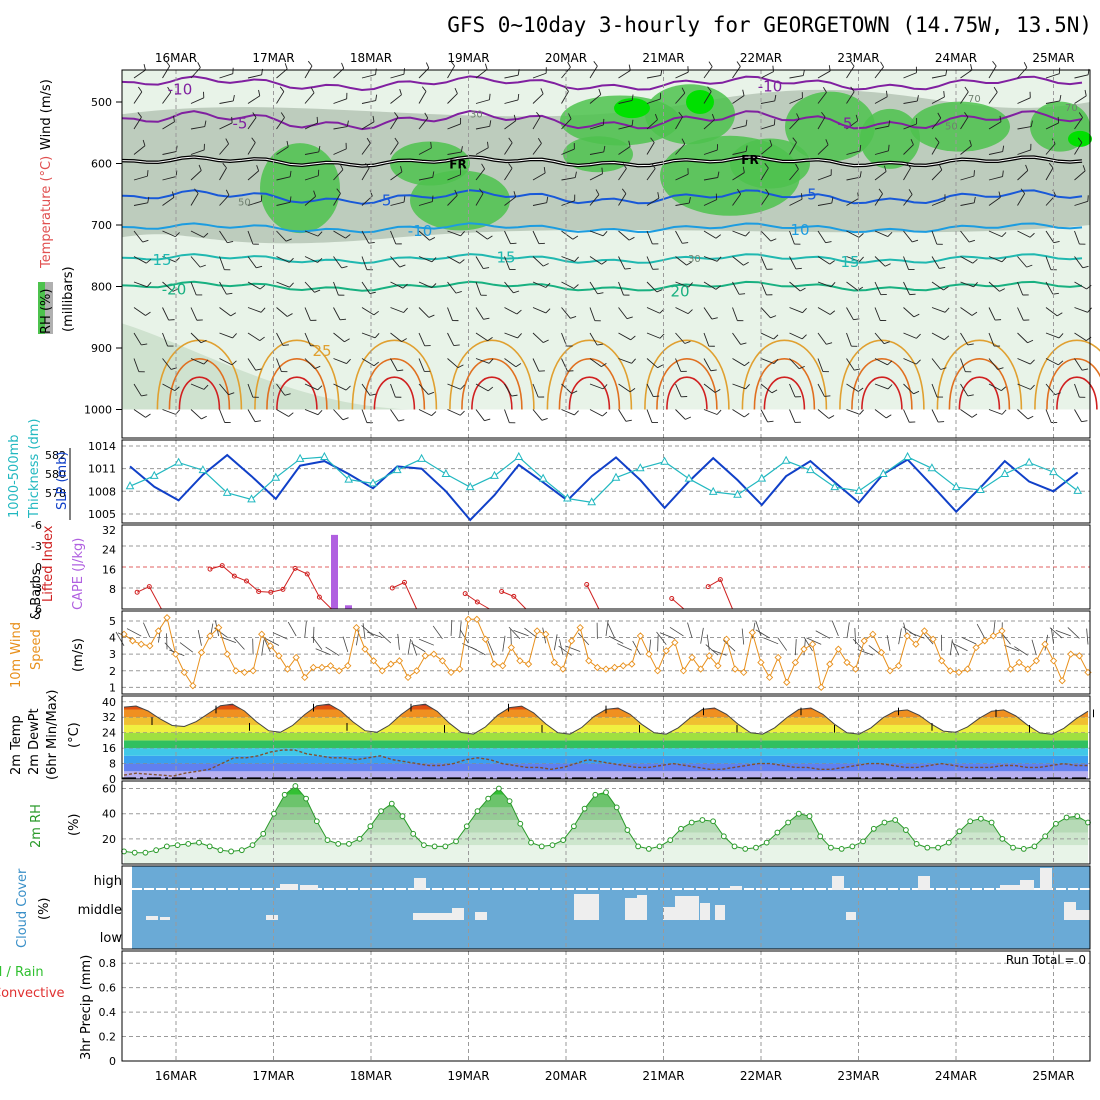 The image size is (1100, 1100). Describe the element at coordinates (770, 87) in the screenshot. I see `isotherm-label: -10` at that location.